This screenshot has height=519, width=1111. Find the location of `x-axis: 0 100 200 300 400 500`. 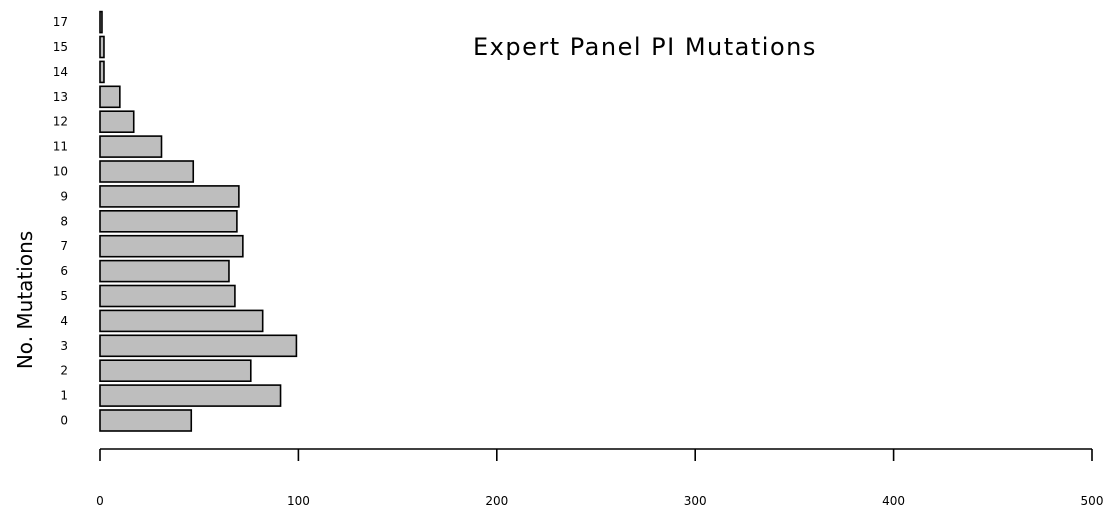

x-axis: 0 100 200 300 400 500 is located at coordinates (600, 478).